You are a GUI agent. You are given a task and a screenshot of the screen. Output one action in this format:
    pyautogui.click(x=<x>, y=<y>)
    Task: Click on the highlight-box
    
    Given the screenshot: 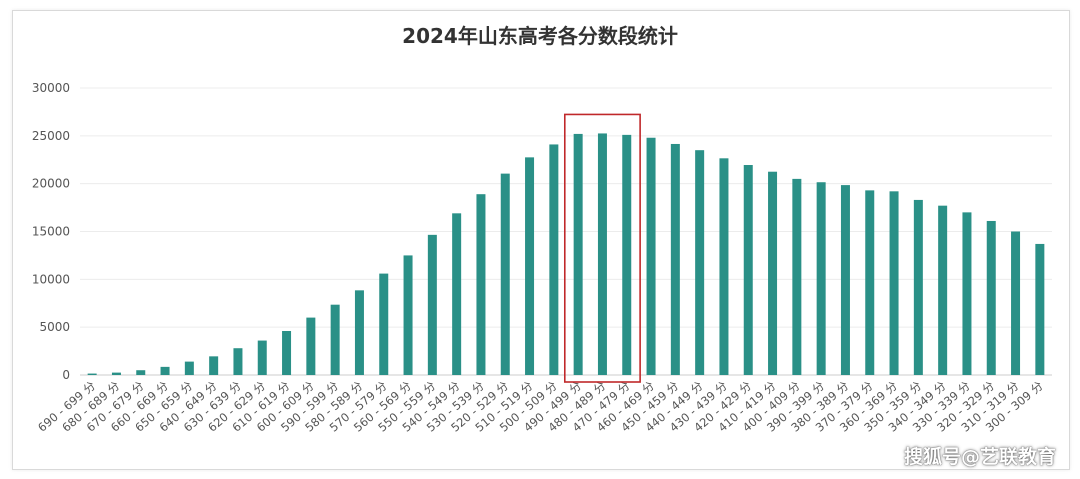 What is the action you would take?
    pyautogui.click(x=602, y=248)
    